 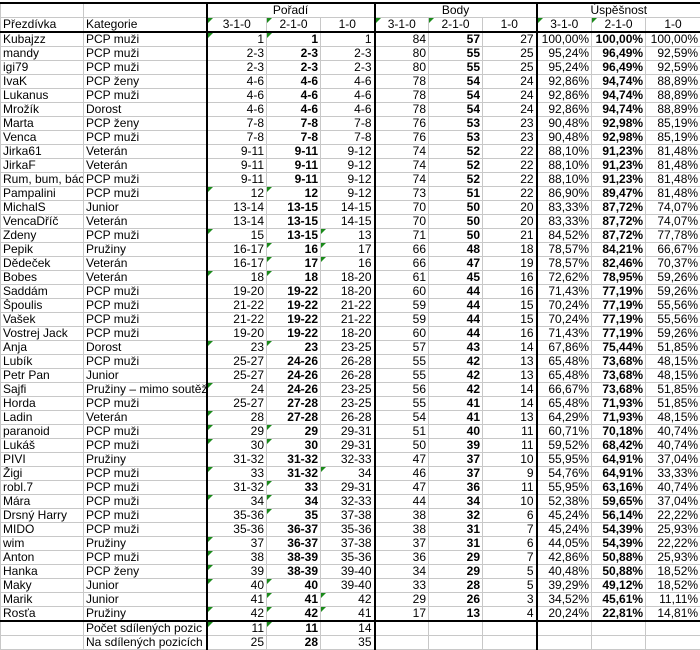 What do you see at coordinates (564, 124) in the screenshot?
I see `cell-uspesnost-3-1-0: 90,48%` at bounding box center [564, 124].